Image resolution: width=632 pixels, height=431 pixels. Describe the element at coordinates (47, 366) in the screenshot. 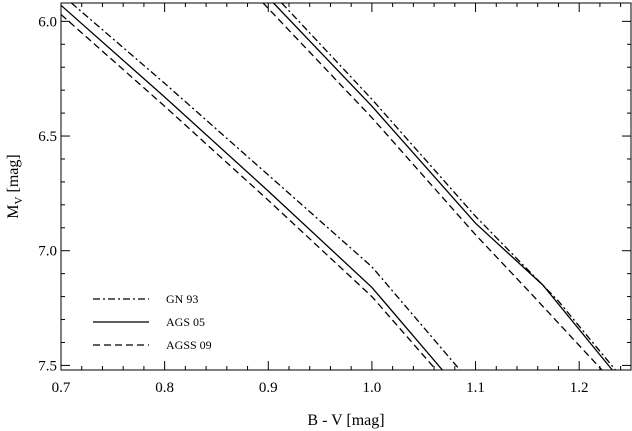

I see `y-tick-label: 7.5` at that location.